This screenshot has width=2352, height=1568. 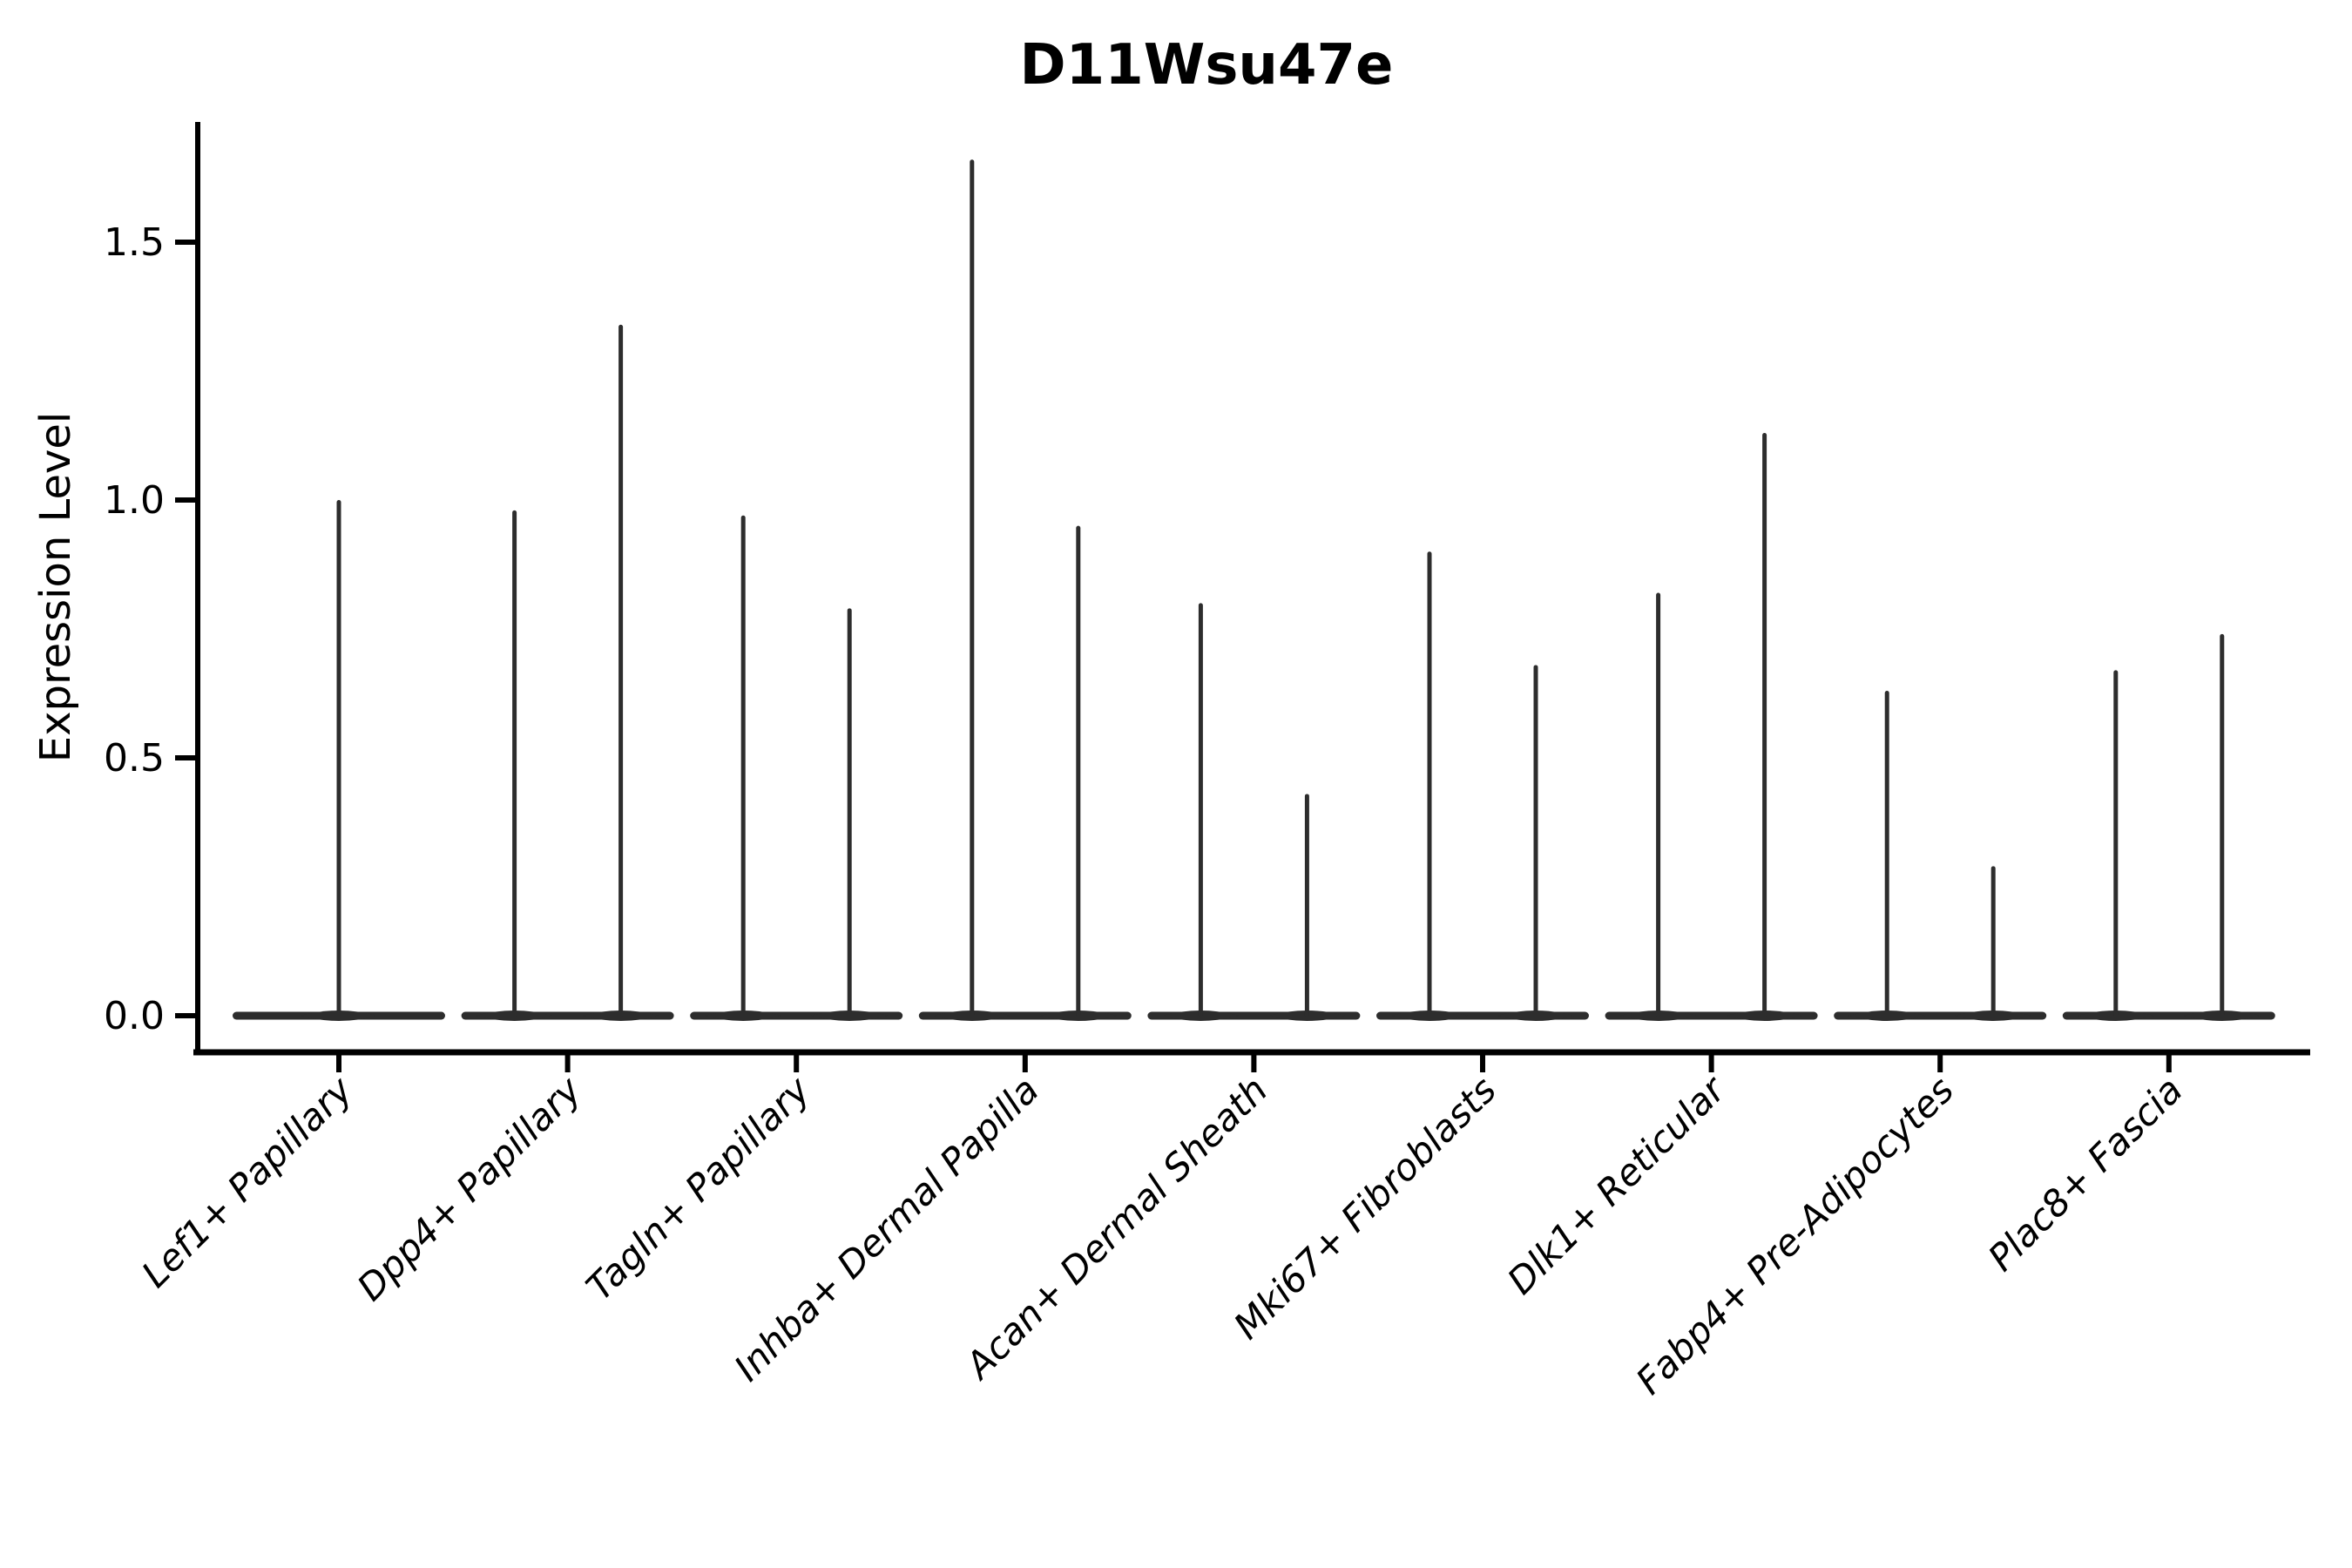 What do you see at coordinates (134, 242) in the screenshot?
I see `y-tick-label: 1.5` at bounding box center [134, 242].